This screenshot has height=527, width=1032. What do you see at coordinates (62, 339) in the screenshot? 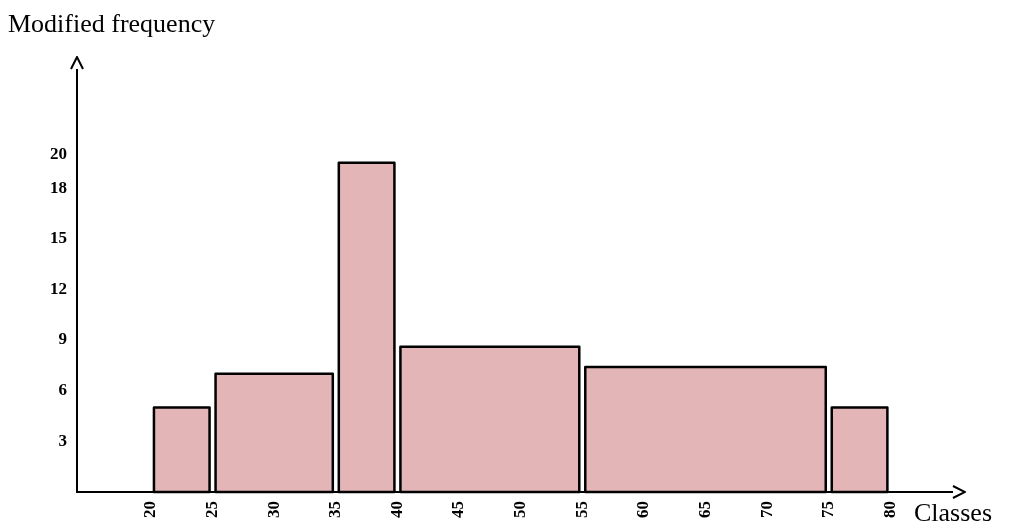
I see `y-tick-label: 9` at bounding box center [62, 339].